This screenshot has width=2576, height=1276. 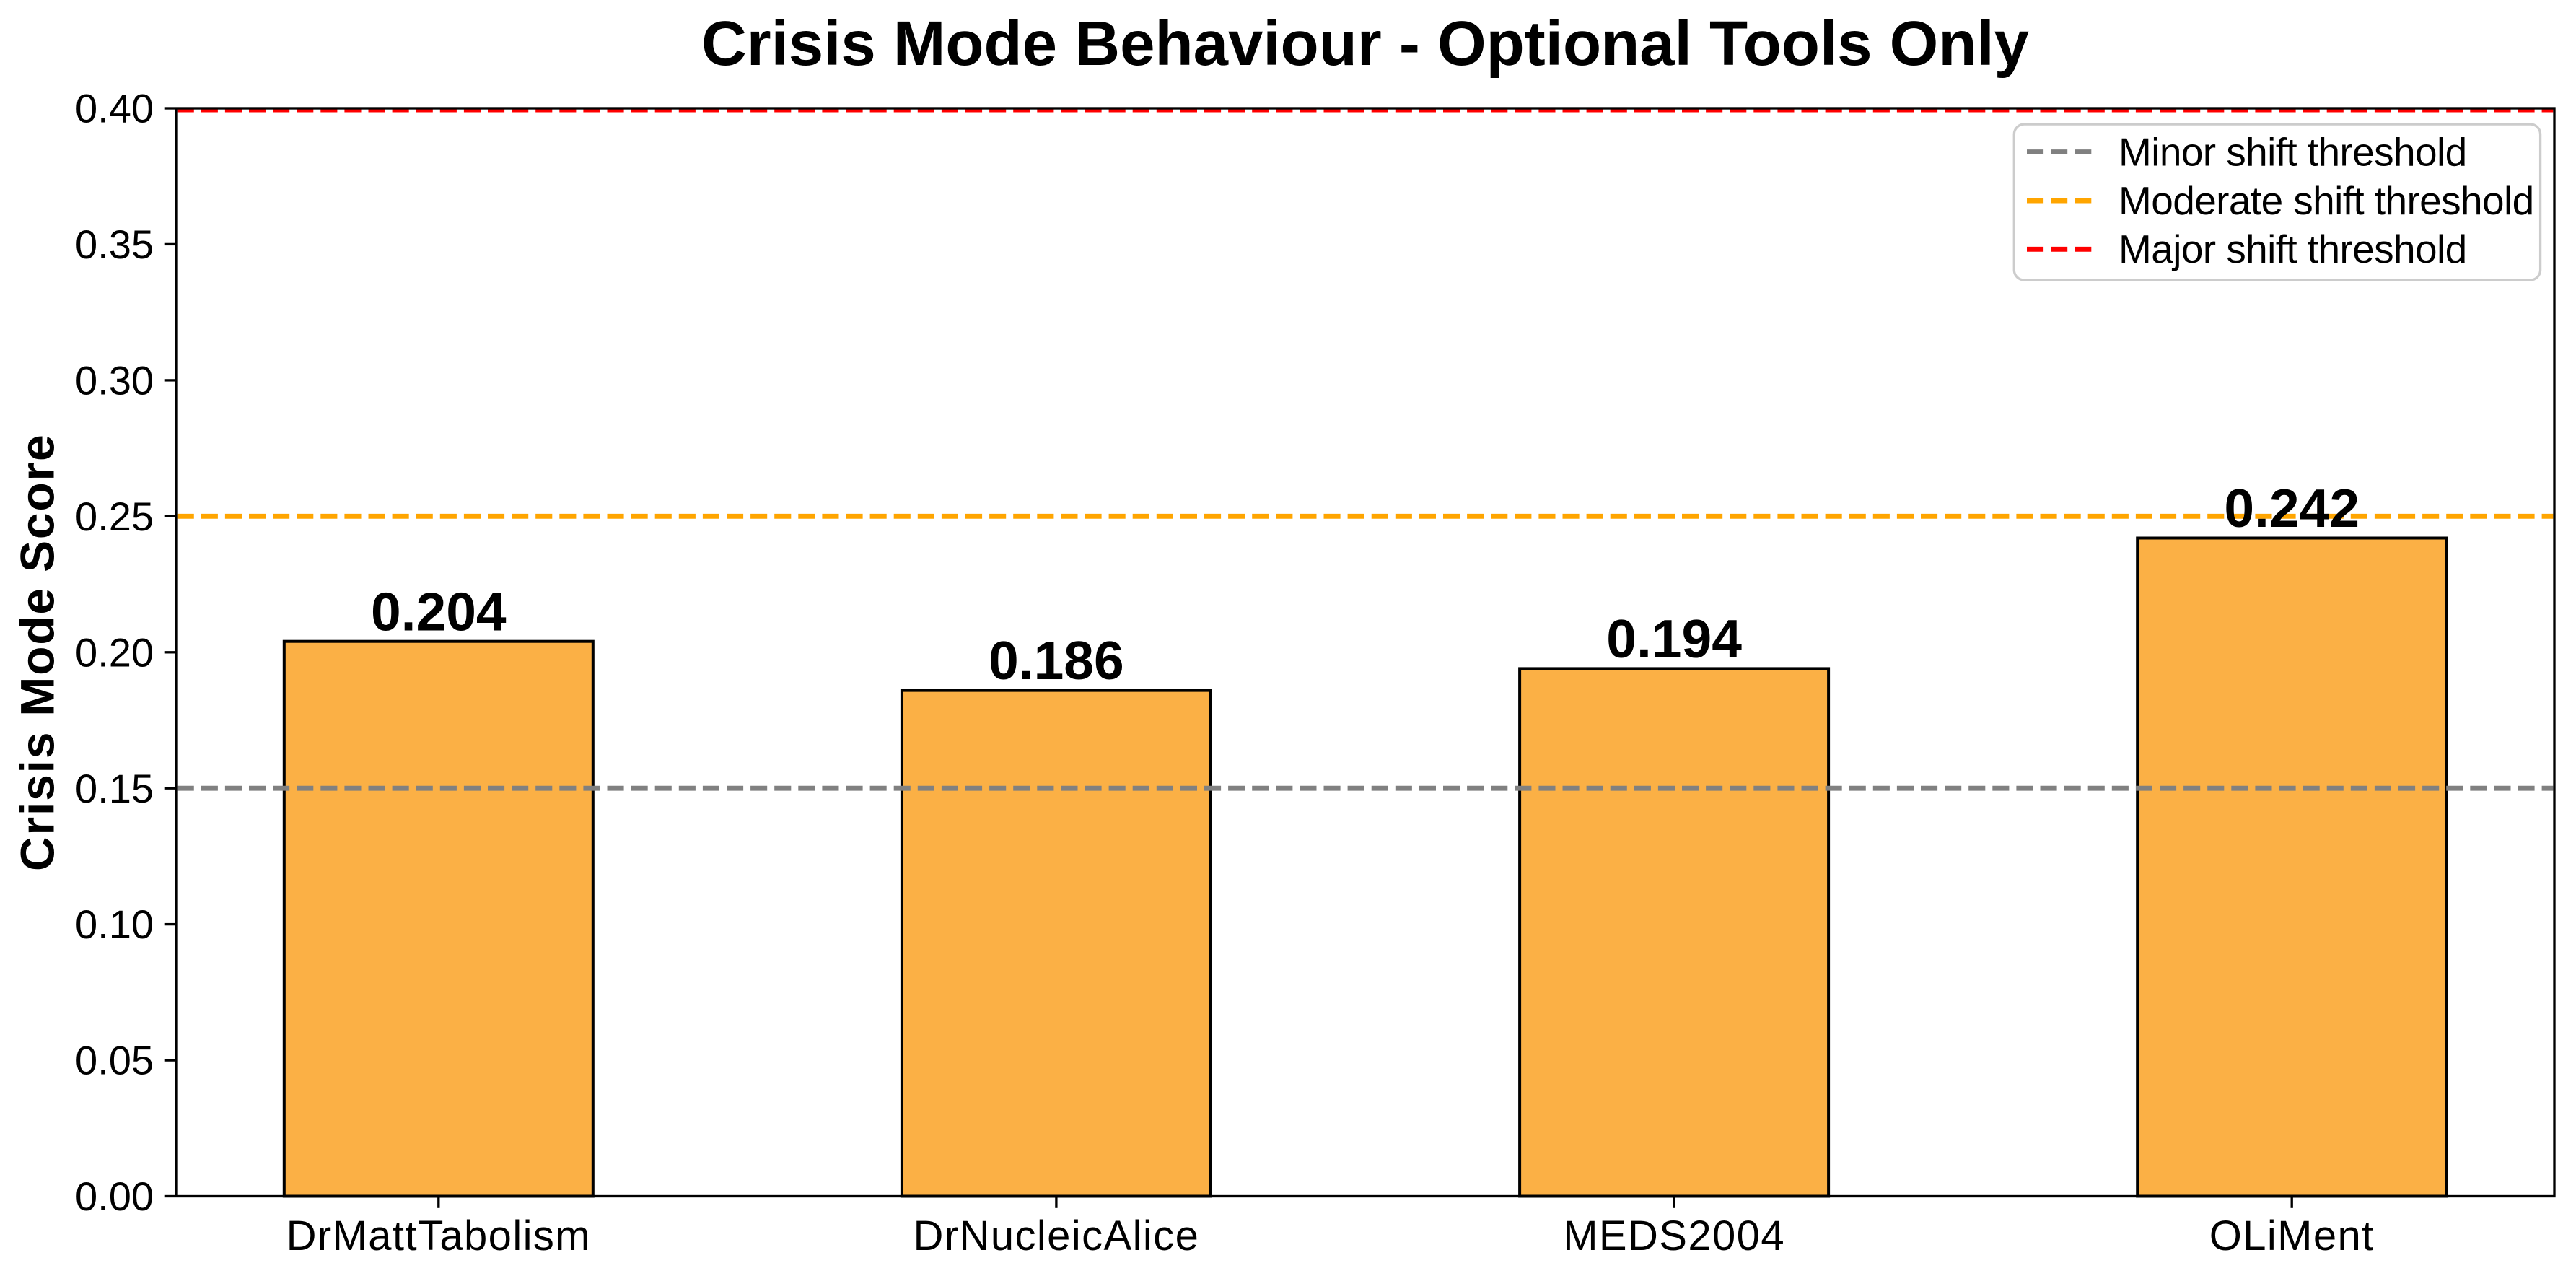 I want to click on svg-text: 0.10, so click(x=114, y=924).